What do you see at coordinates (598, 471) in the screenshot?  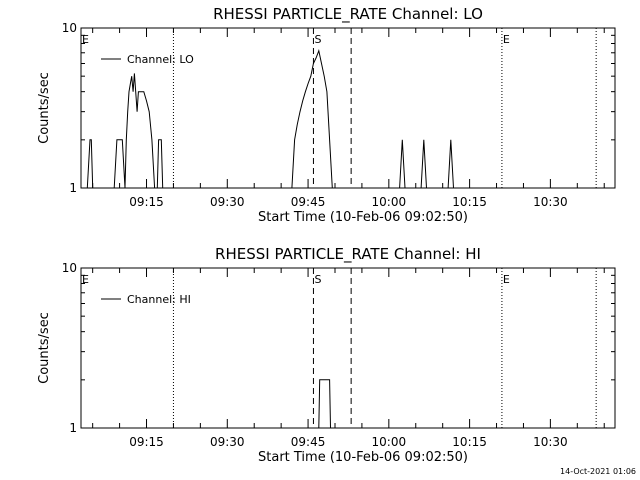 I see `generation-timestamp: 14-Oct-2021 01:06` at bounding box center [598, 471].